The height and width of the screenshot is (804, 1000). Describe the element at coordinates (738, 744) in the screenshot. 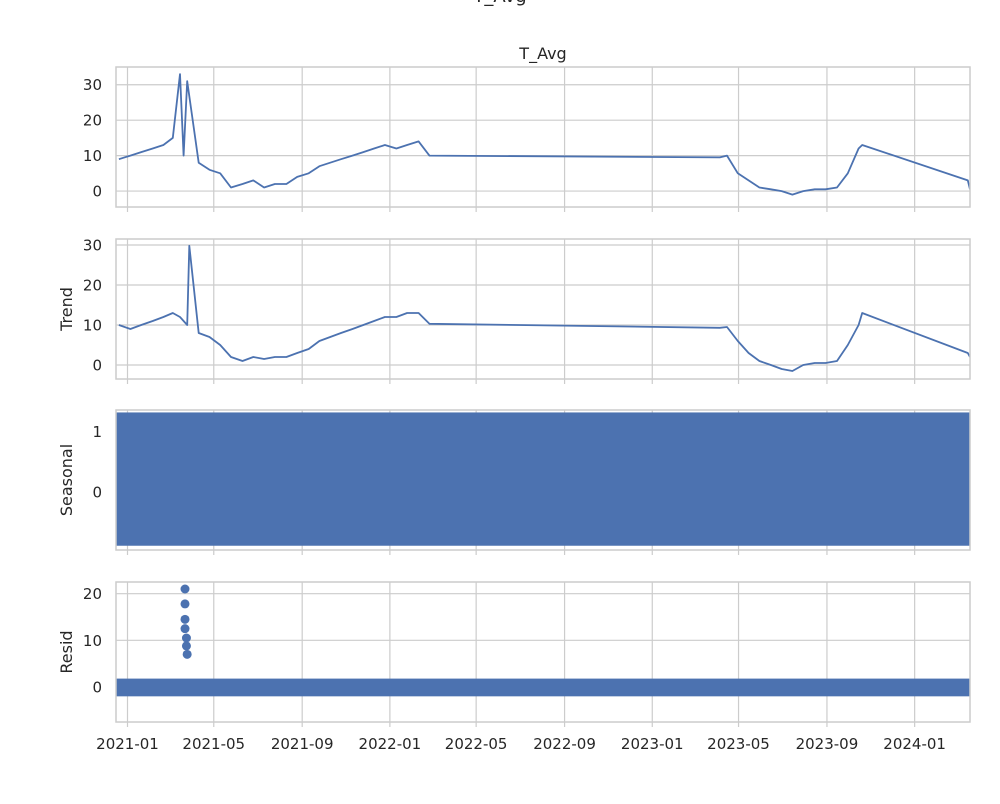

I see `x-tick-label: 2023-05` at that location.